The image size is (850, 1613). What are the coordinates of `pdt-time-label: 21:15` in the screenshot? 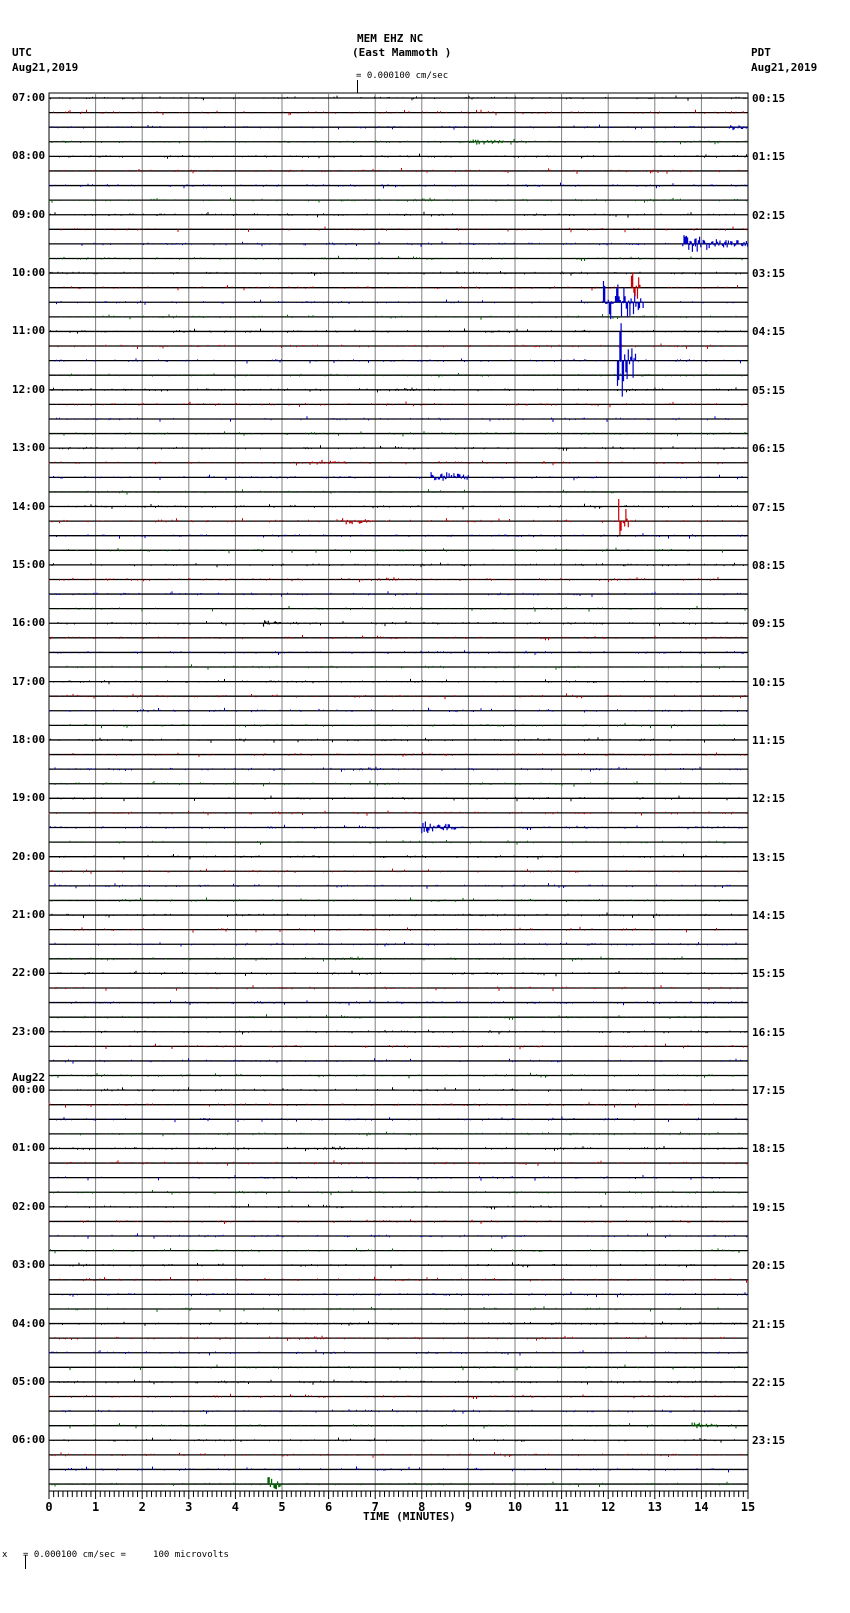 It's located at (769, 1324).